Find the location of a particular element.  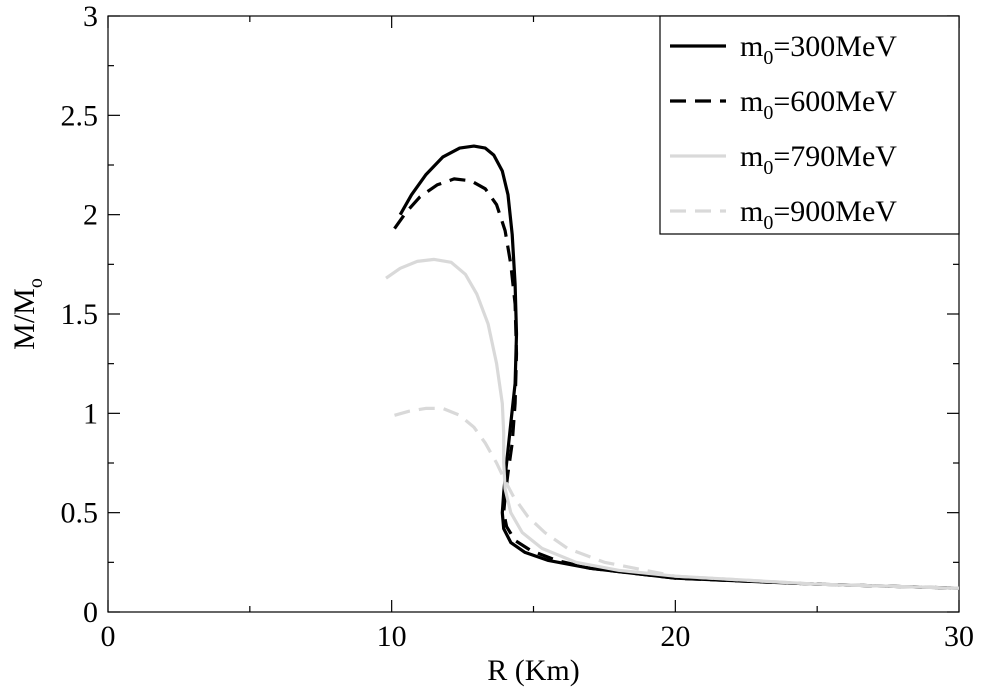

legend-box is located at coordinates (809, 125).